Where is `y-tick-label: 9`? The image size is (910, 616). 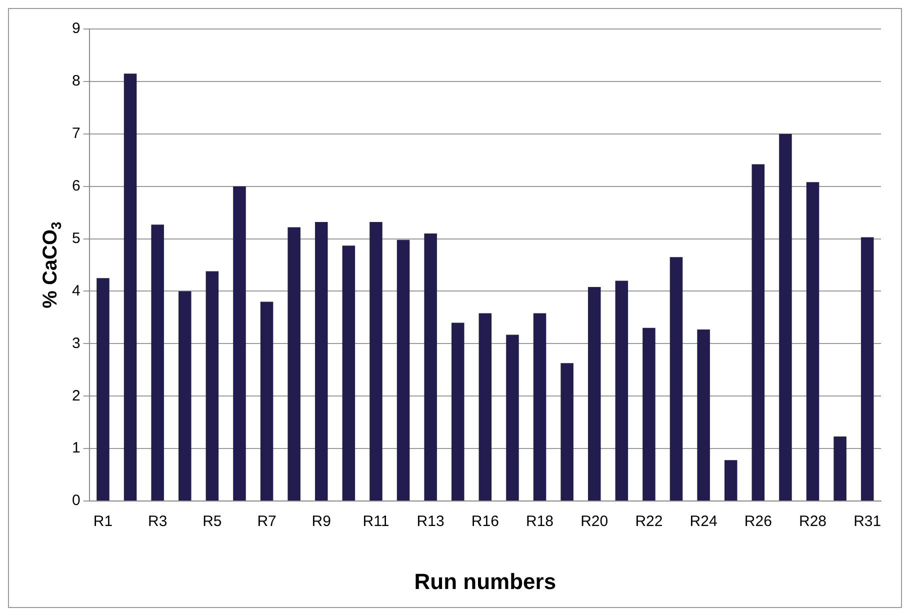 y-tick-label: 9 is located at coordinates (76, 29).